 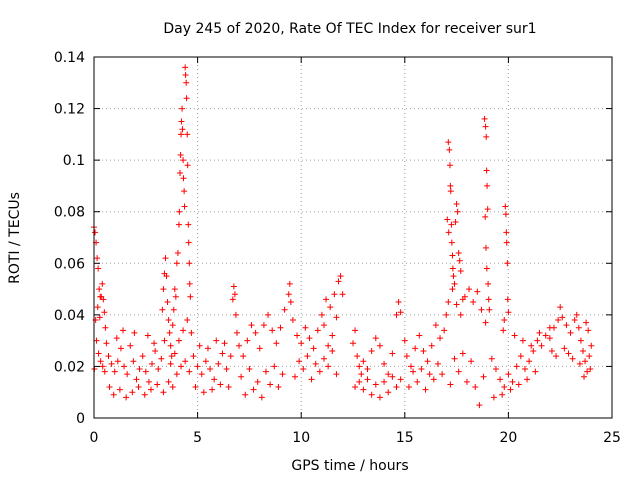 What do you see at coordinates (612, 438) in the screenshot?
I see `x-tick-label: 25` at bounding box center [612, 438].